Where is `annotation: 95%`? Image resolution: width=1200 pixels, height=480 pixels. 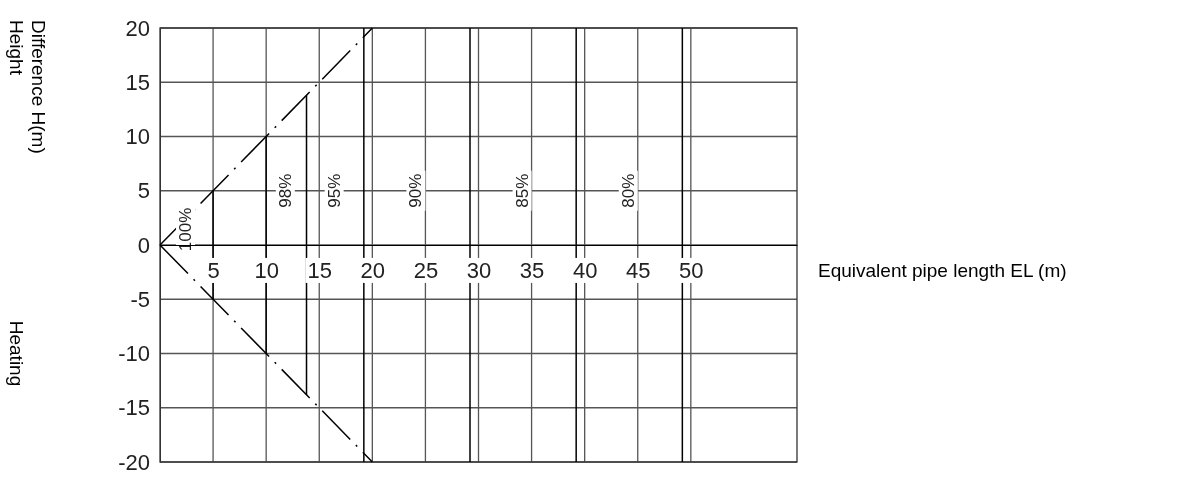 annotation: 95% is located at coordinates (334, 190).